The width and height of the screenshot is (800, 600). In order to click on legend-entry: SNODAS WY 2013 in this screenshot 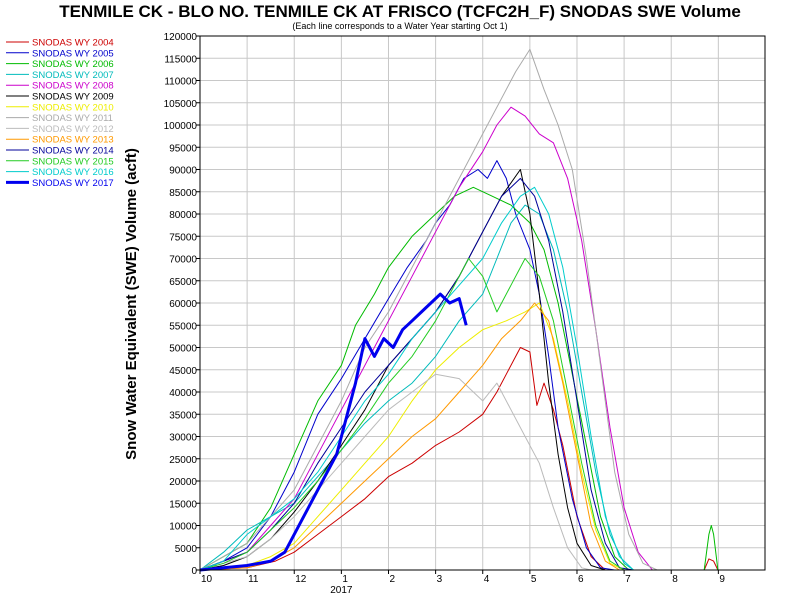, I will do `click(73, 140)`.